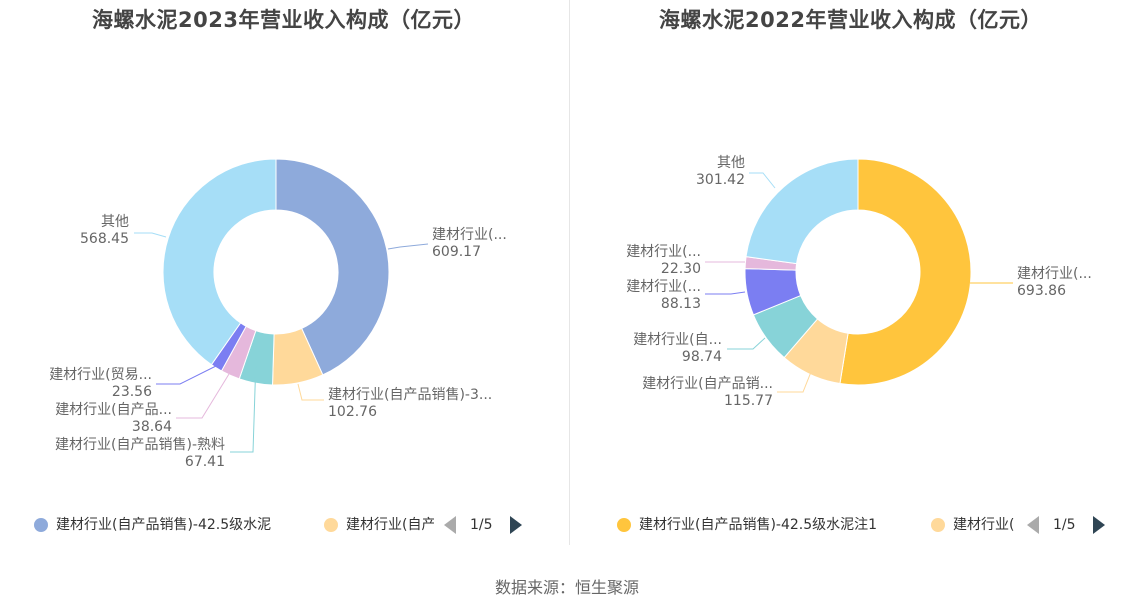 This screenshot has height=612, width=1134. What do you see at coordinates (164, 525) in the screenshot?
I see `legend-label: 建材行业(自产品销售)-42.5级水泥` at bounding box center [164, 525].